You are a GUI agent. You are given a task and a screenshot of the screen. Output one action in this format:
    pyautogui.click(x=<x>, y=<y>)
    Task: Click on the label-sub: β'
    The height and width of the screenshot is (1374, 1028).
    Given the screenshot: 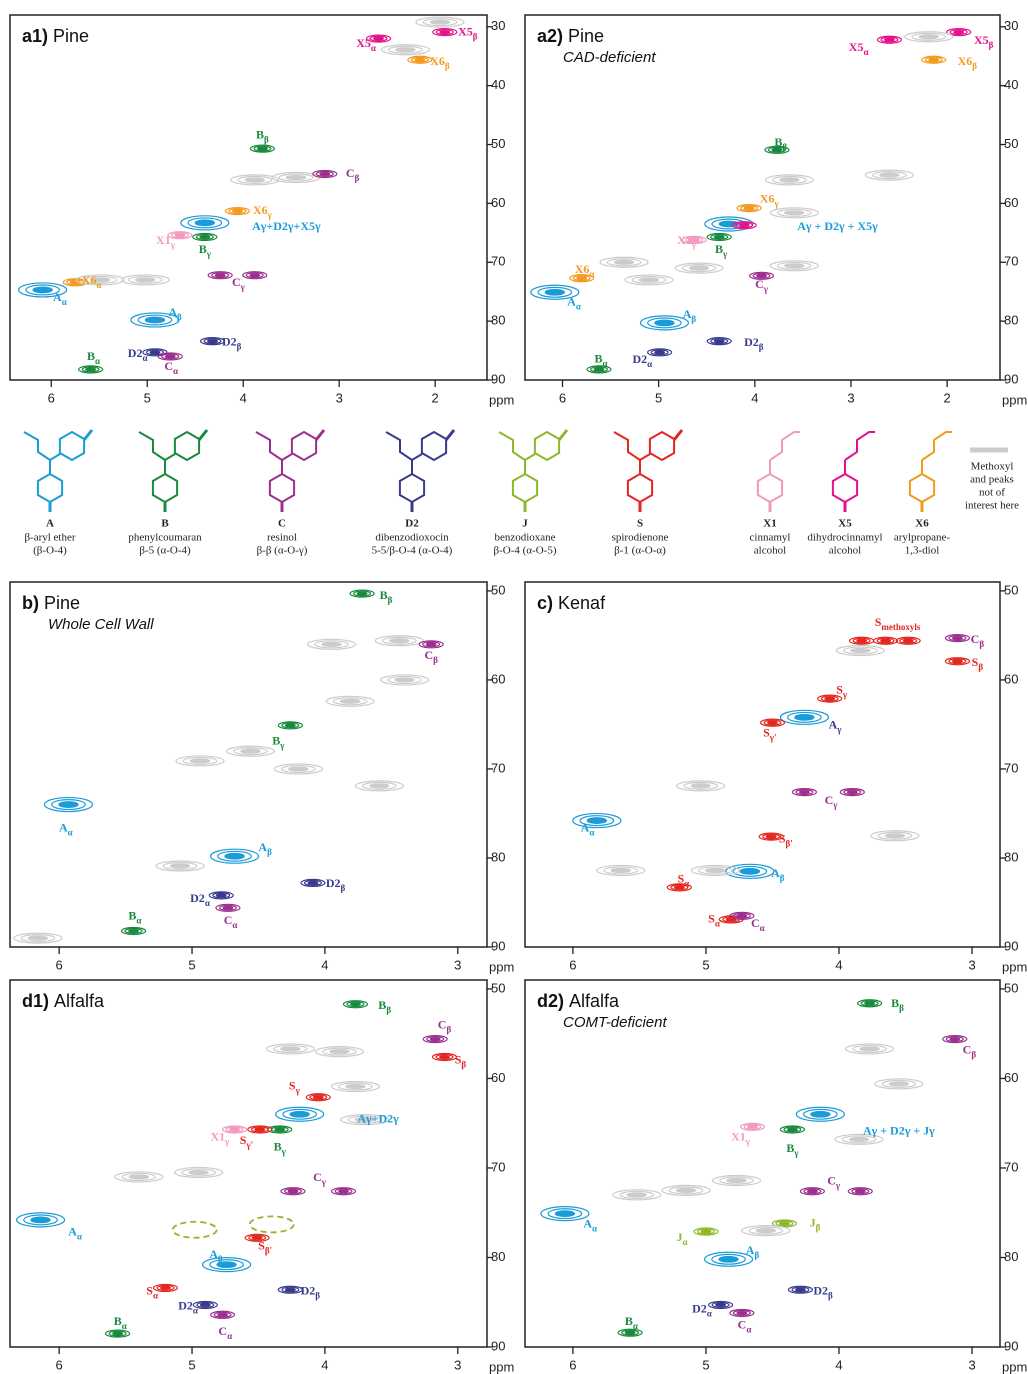 What is the action you would take?
    pyautogui.click(x=789, y=843)
    